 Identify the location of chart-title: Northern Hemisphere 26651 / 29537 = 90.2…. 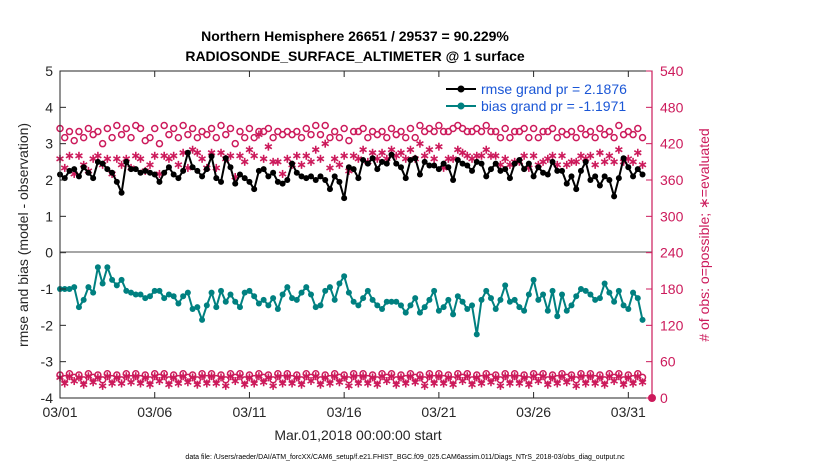
(355, 36).